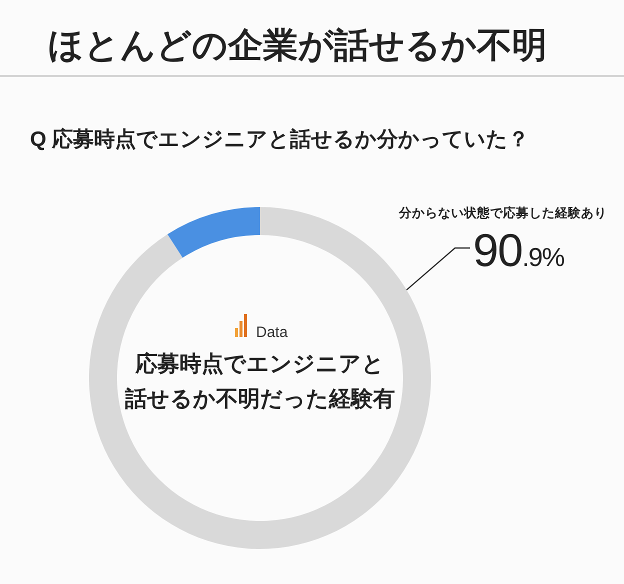 The width and height of the screenshot is (624, 584). I want to click on chart-title: ほとんどの企業が話せるか不明, so click(297, 45).